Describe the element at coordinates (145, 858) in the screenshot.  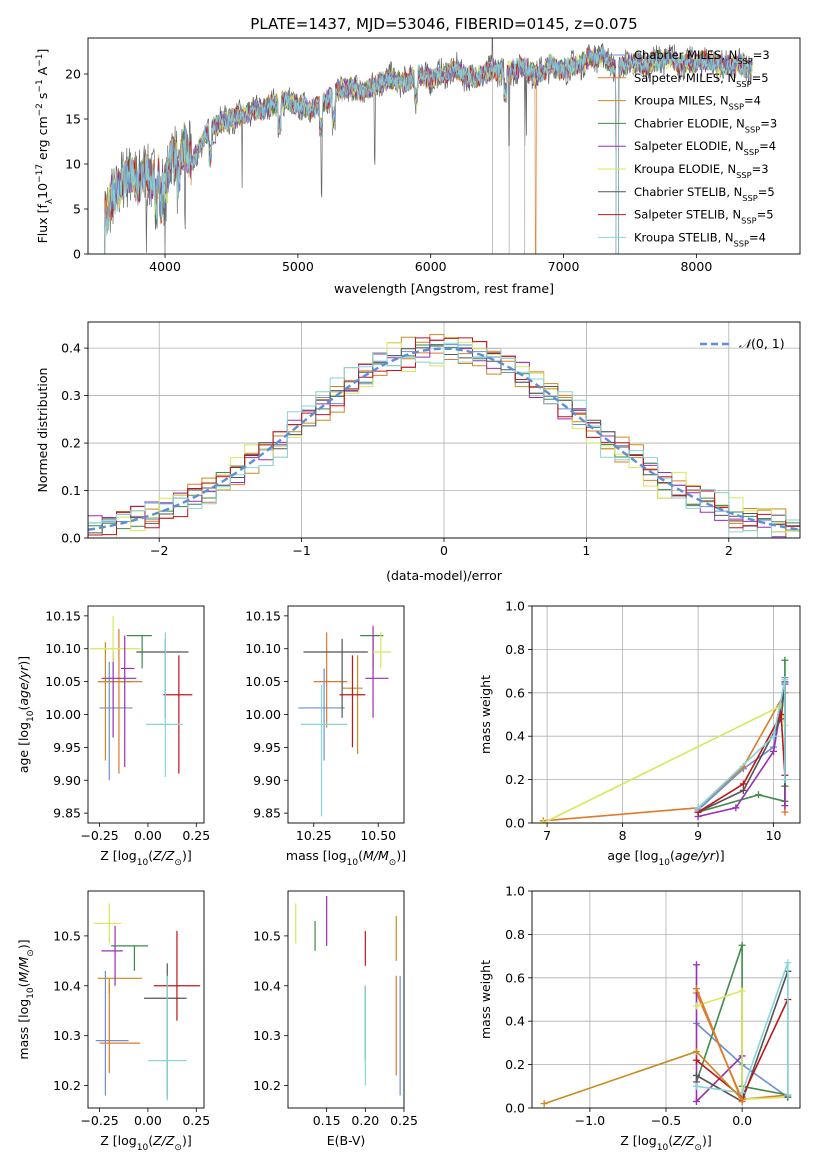
I see `age-z-xlabel: Z [log10(Z/Z⊙)]` at that location.